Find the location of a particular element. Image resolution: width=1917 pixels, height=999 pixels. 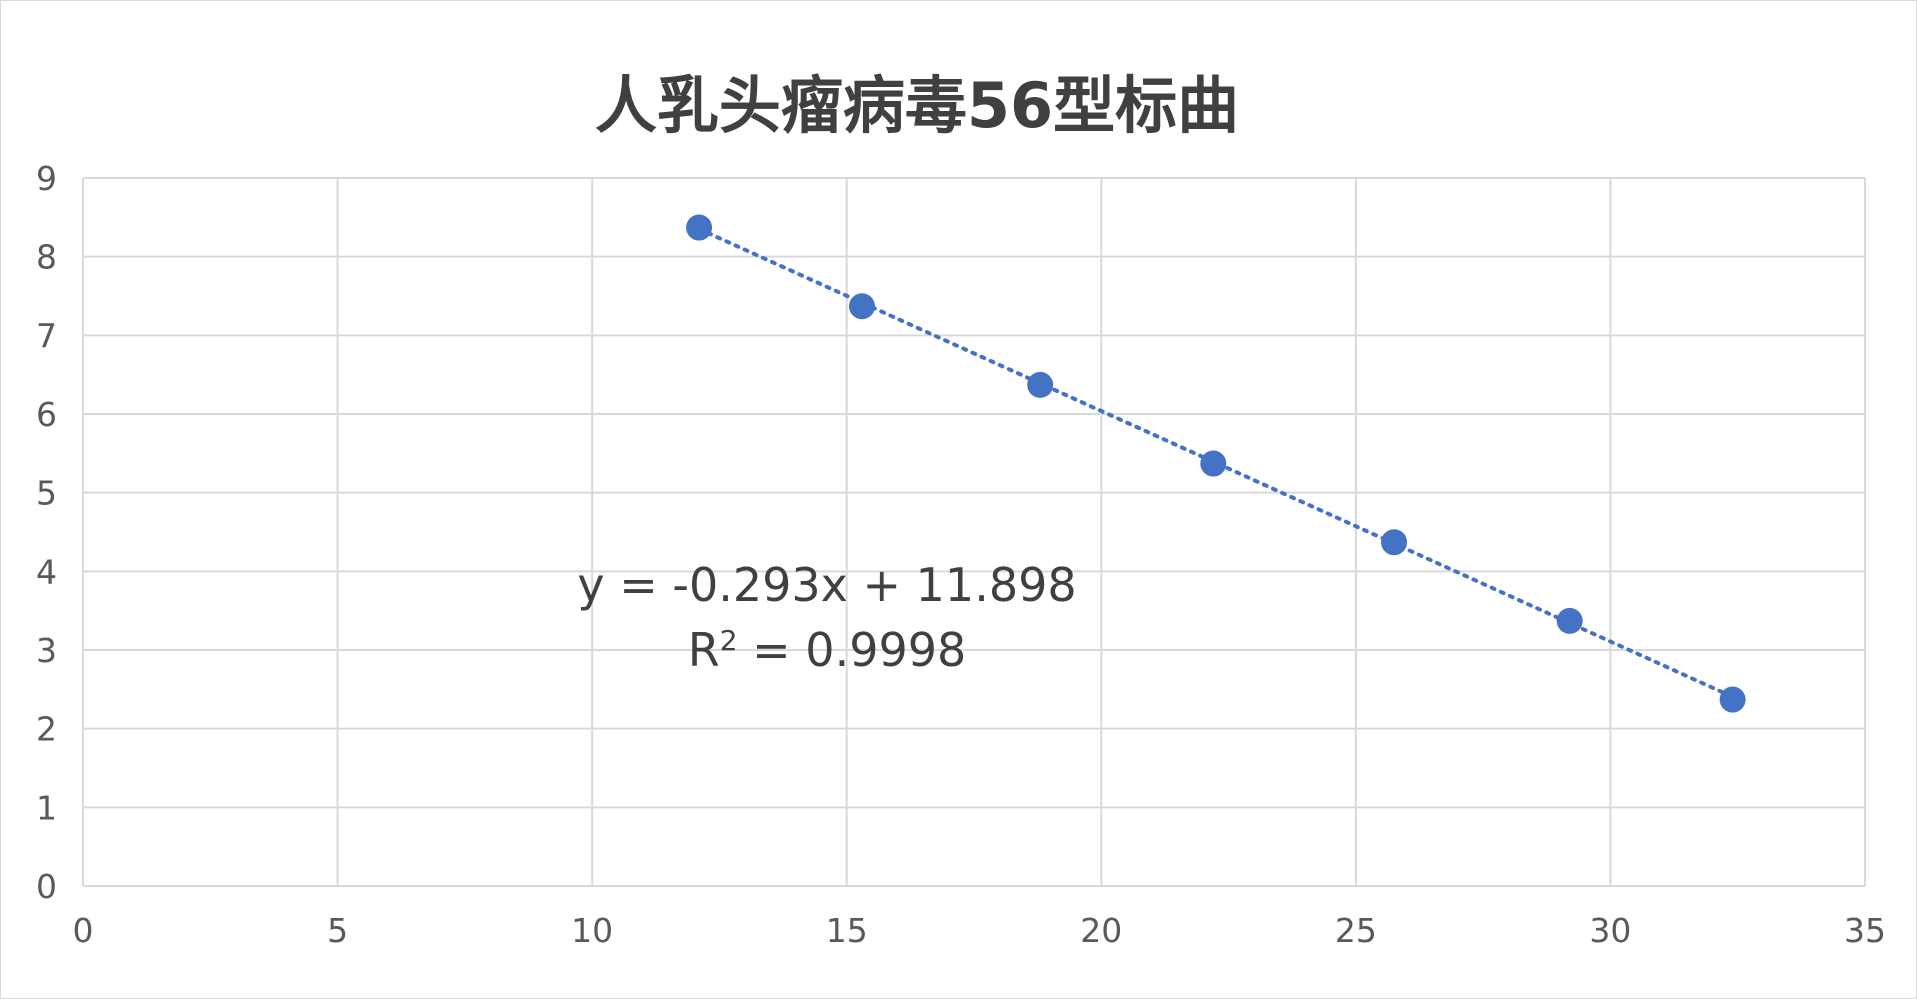

y-tick-label: 0 is located at coordinates (46, 886).